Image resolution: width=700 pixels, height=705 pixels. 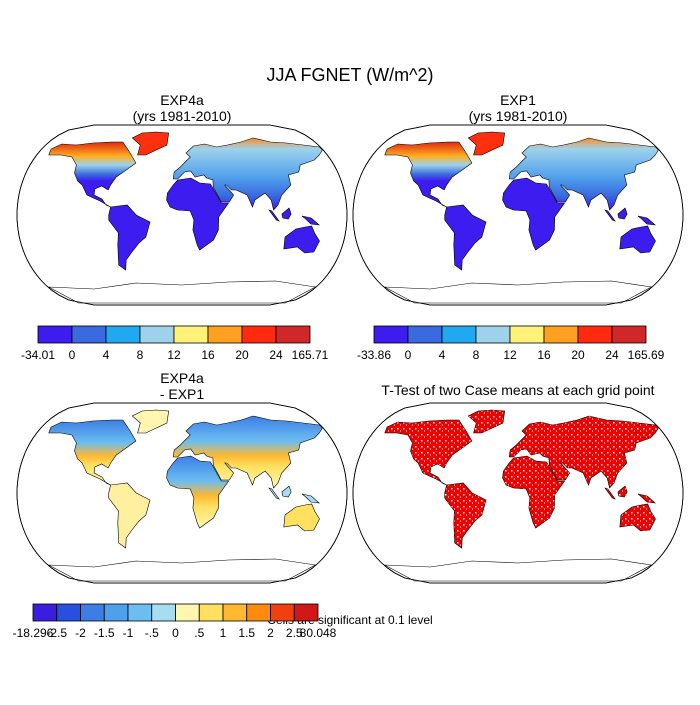 I want to click on panel-title: - EXP1, so click(x=182, y=394).